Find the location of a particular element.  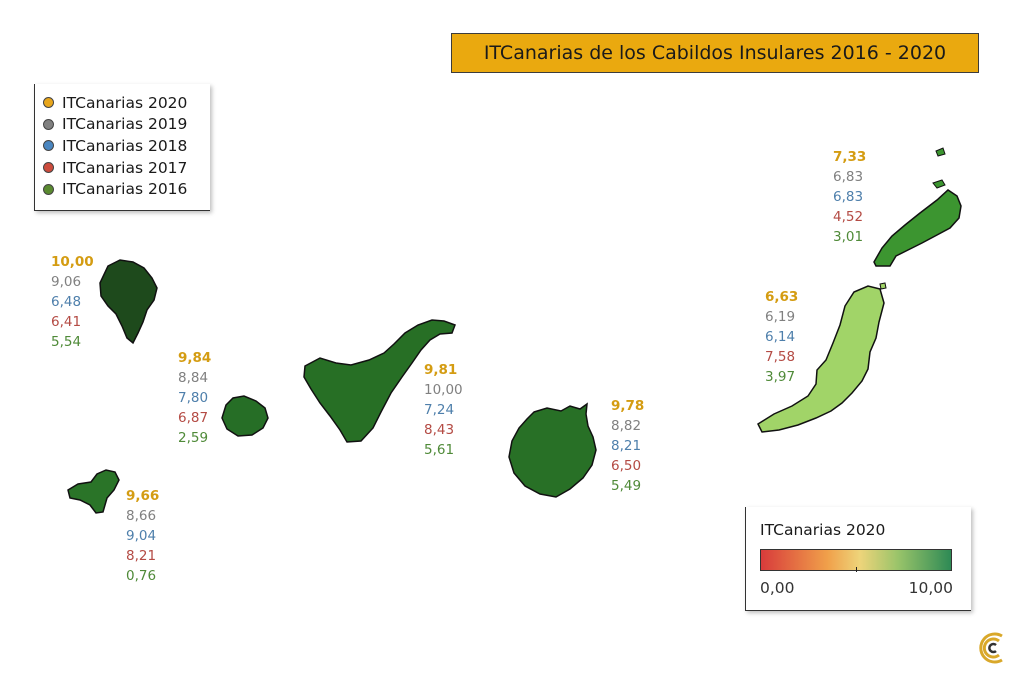

value-2019: 6,19 is located at coordinates (780, 317).